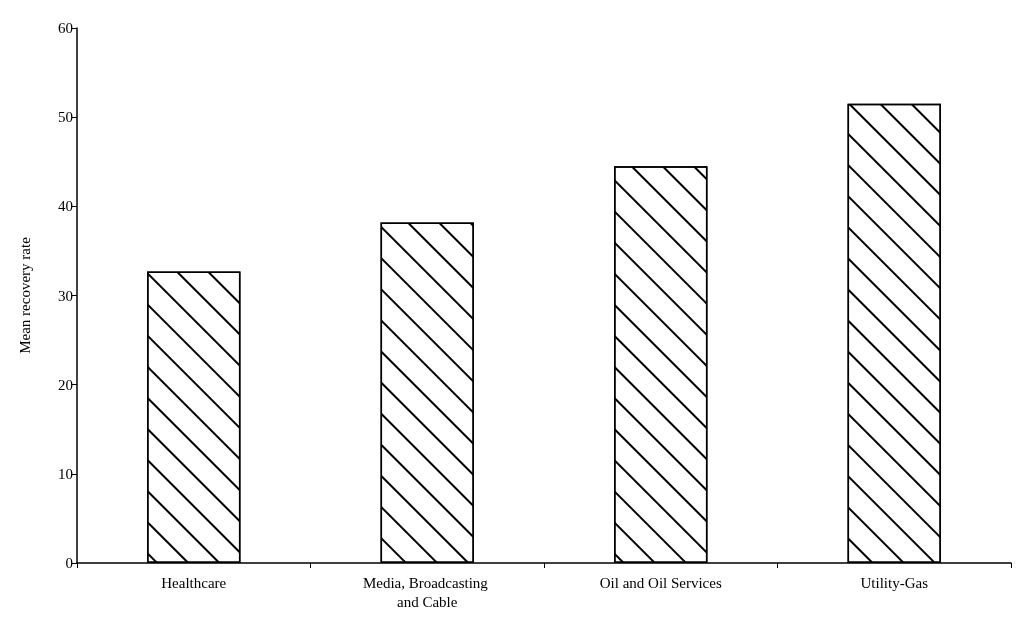  I want to click on x-tick-label: Utility-Gas, so click(894, 582).